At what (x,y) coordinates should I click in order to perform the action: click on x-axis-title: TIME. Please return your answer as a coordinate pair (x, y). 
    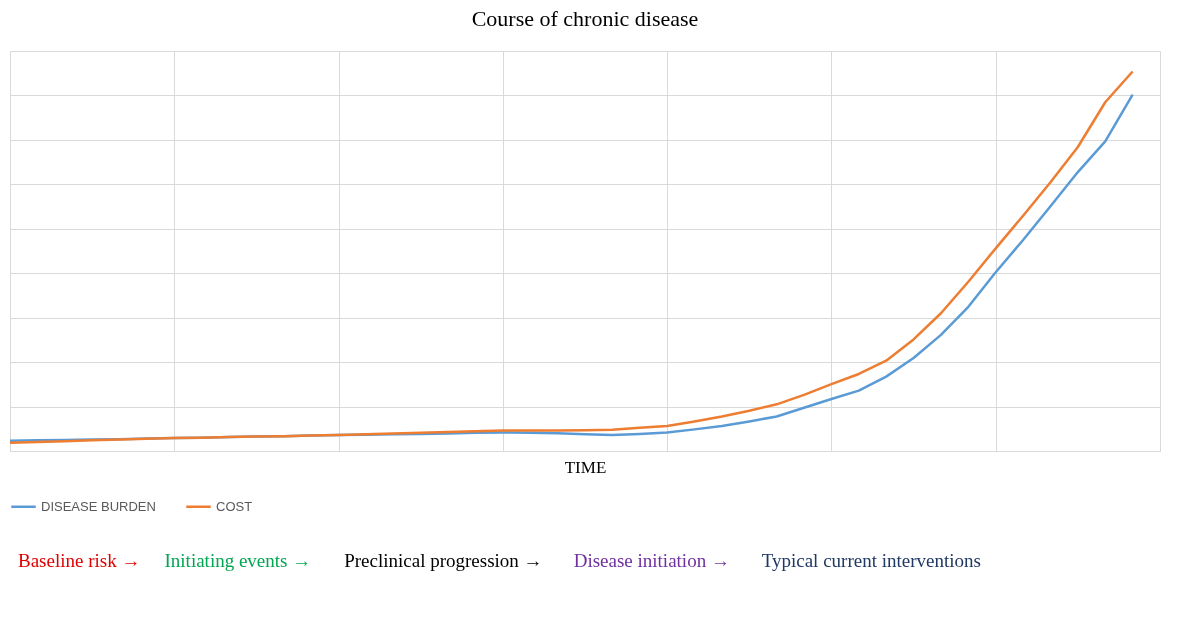
    Looking at the image, I should click on (585, 467).